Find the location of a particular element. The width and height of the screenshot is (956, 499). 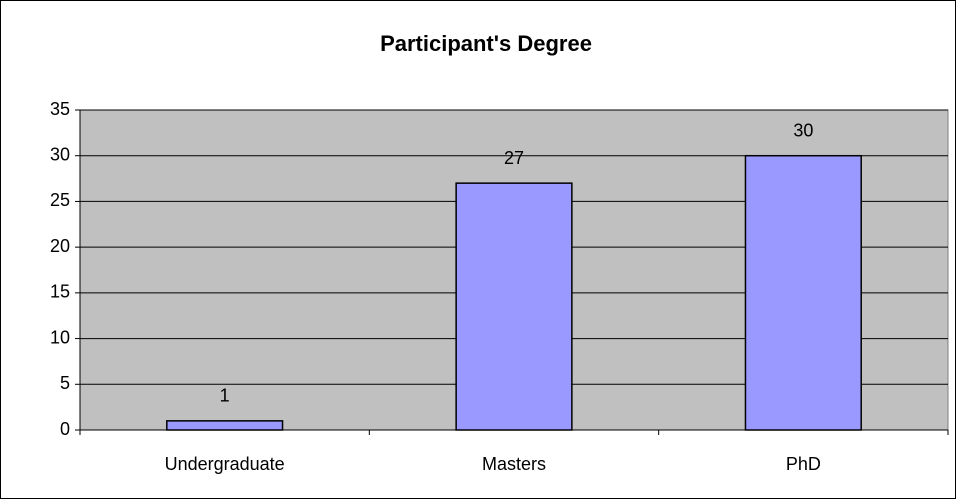

y-tick-label: 10 is located at coordinates (60, 337).